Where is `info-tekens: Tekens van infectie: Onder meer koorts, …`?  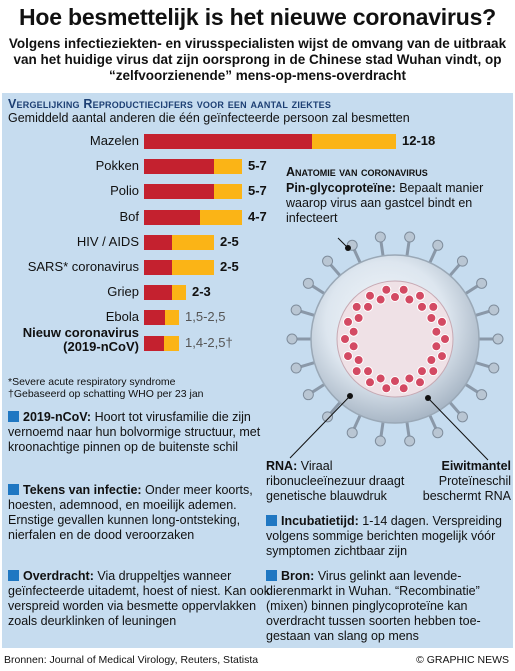 info-tekens: Tekens van infectie: Onder meer koorts, … is located at coordinates (143, 513).